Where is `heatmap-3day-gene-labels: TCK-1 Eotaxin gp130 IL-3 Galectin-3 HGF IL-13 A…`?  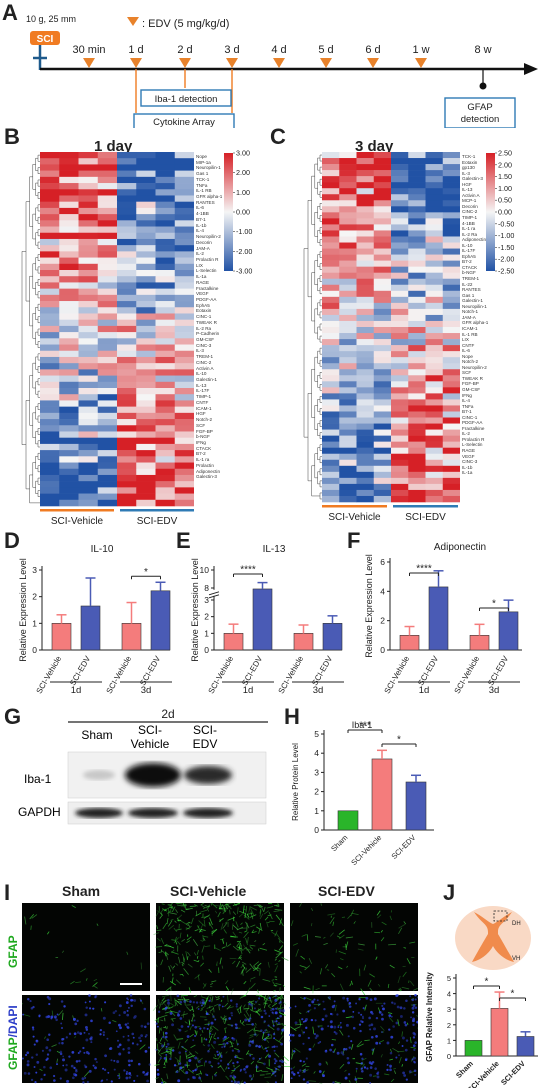 heatmap-3day-gene-labels: TCK-1 Eotaxin gp130 IL-3 Galectin-3 HGF IL-13 A… is located at coordinates (475, 315).